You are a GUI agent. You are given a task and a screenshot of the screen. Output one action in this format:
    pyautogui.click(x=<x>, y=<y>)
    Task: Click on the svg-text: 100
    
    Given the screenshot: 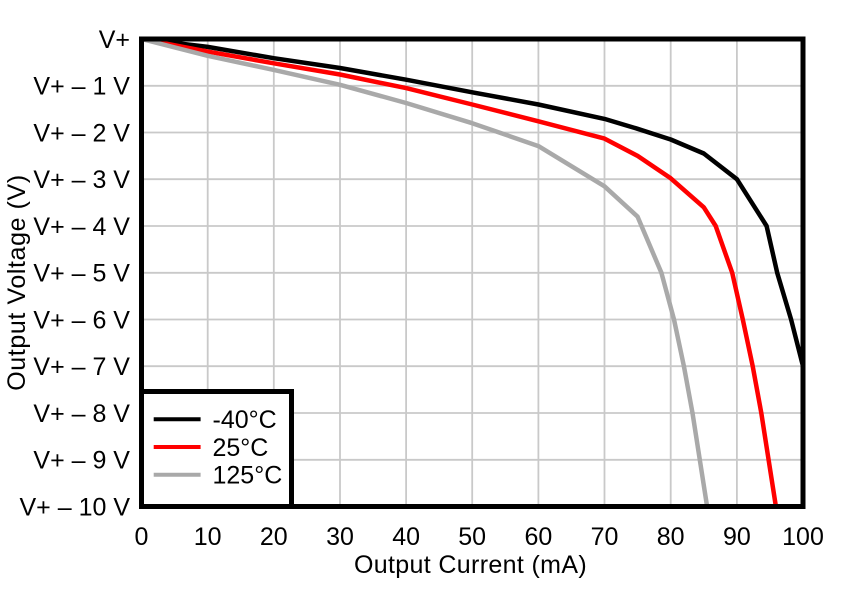 What is the action you would take?
    pyautogui.click(x=803, y=537)
    